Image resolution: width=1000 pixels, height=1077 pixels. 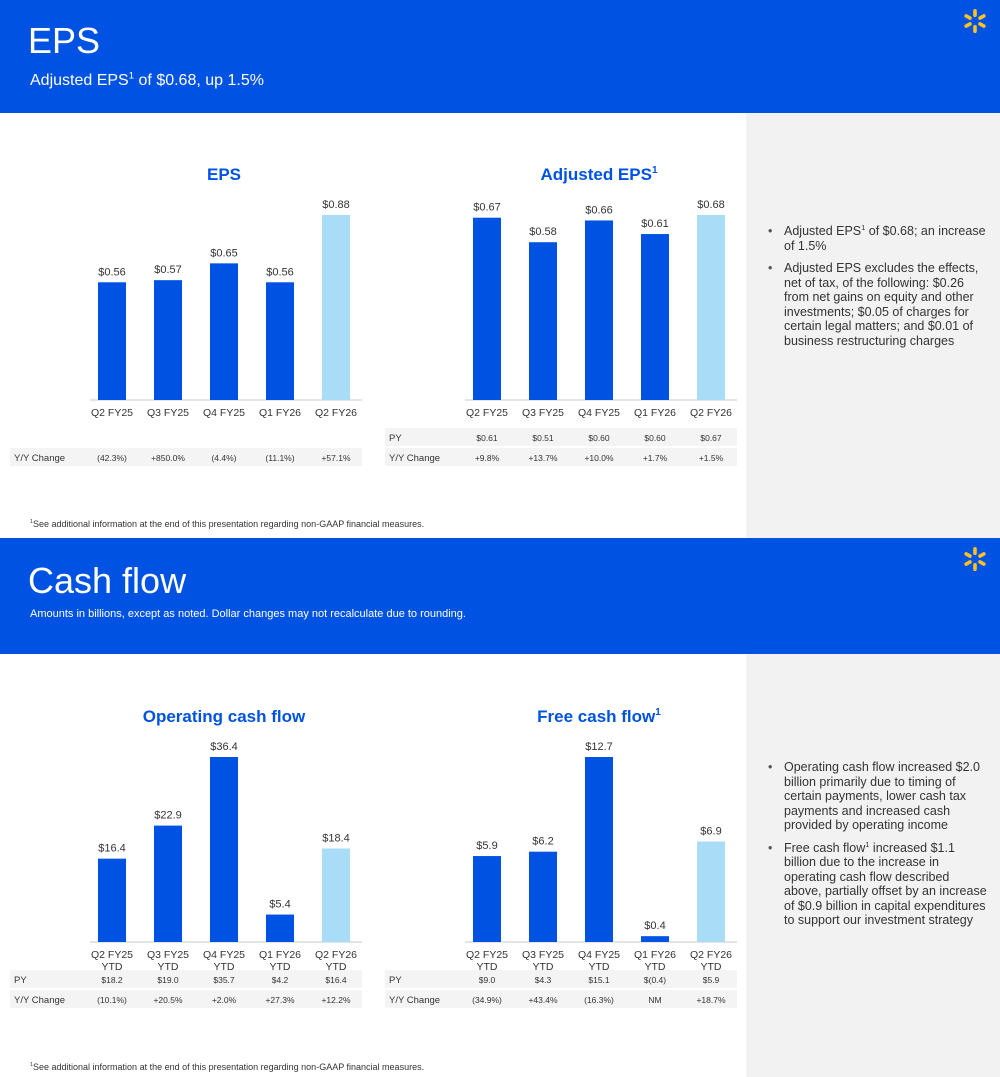 I want to click on table-cell: $0.61, so click(x=487, y=438).